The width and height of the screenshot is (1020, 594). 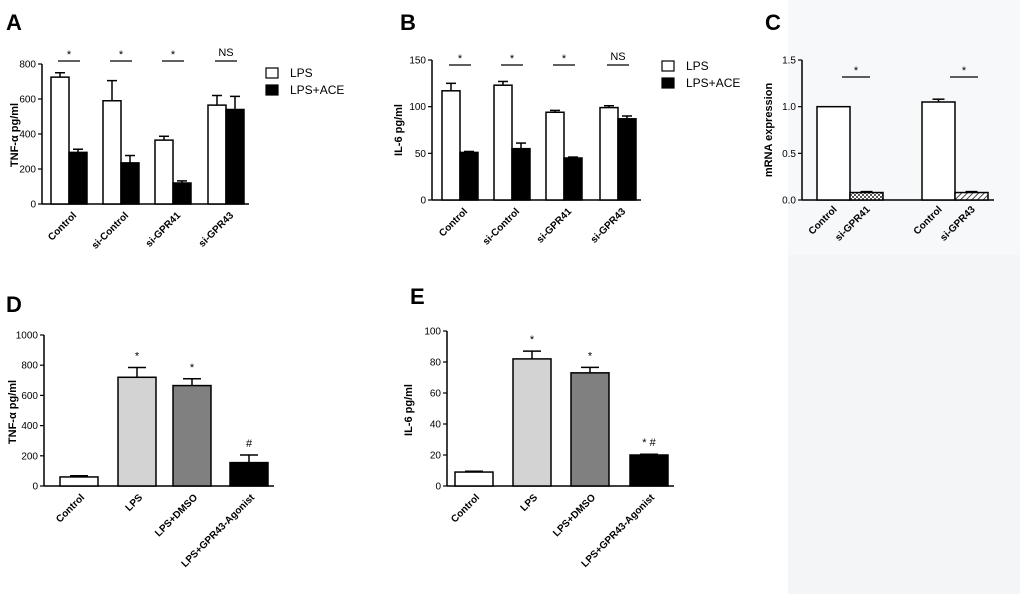 I want to click on y-tick-label: 1.0, so click(x=789, y=107).